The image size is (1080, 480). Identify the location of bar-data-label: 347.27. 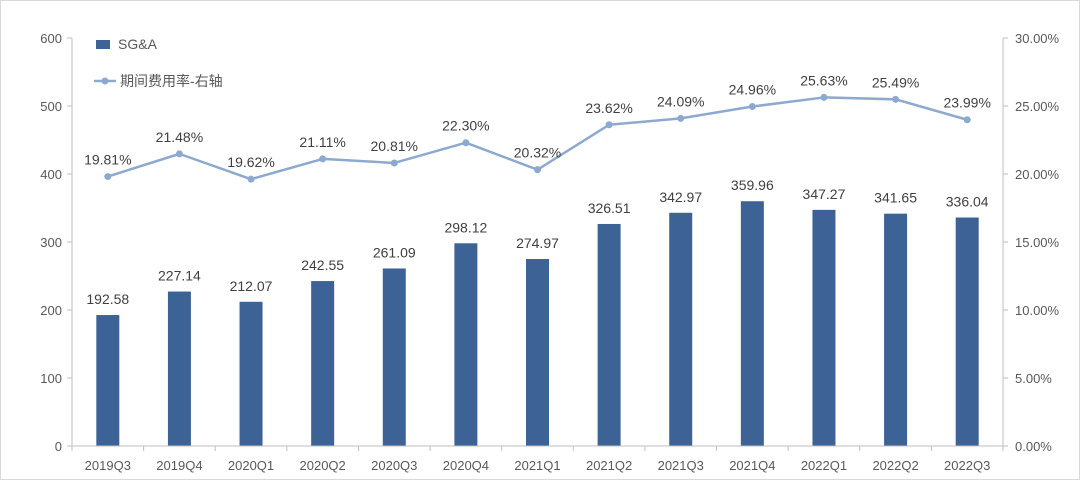
(824, 194).